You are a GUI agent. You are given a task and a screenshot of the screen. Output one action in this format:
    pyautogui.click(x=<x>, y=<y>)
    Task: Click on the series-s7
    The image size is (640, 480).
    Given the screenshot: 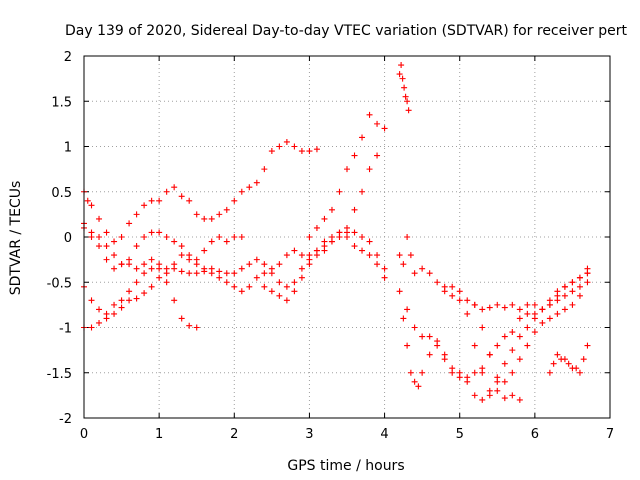 What is the action you would take?
    pyautogui.click(x=321, y=228)
    